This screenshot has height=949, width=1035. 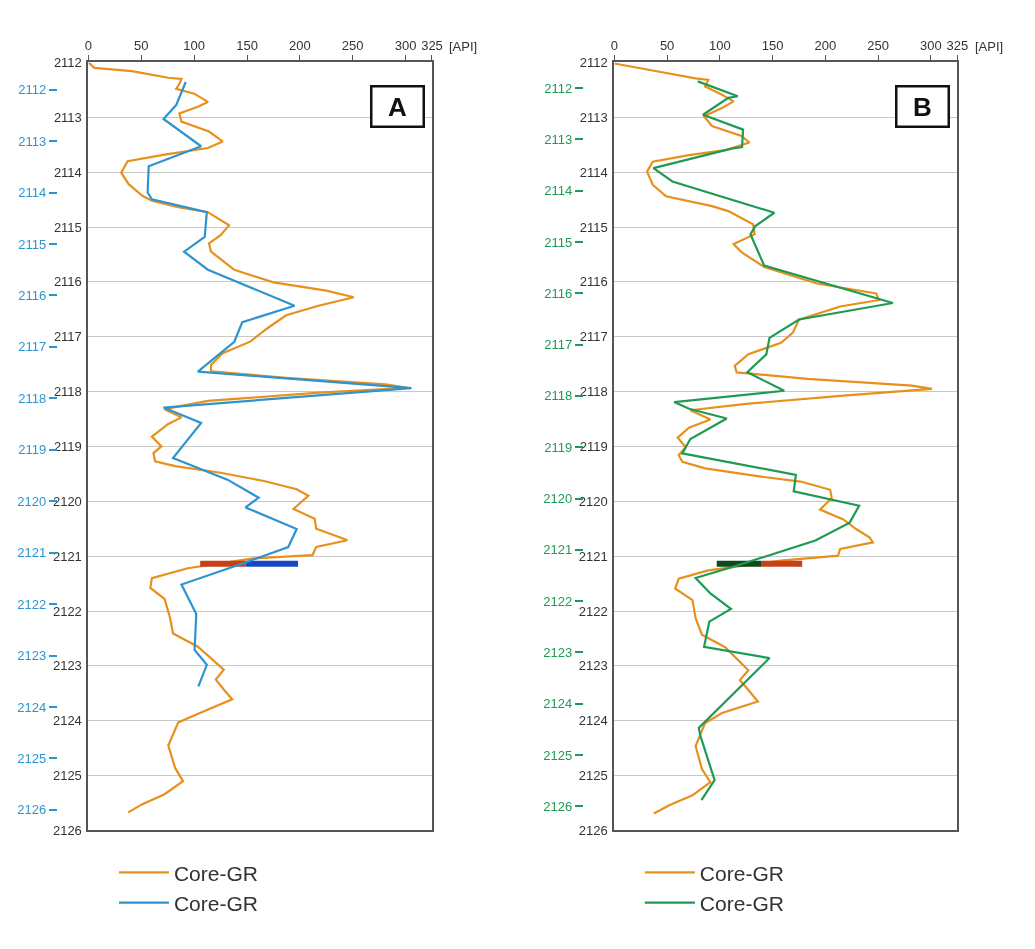 I want to click on annotation: A, so click(x=397, y=106).